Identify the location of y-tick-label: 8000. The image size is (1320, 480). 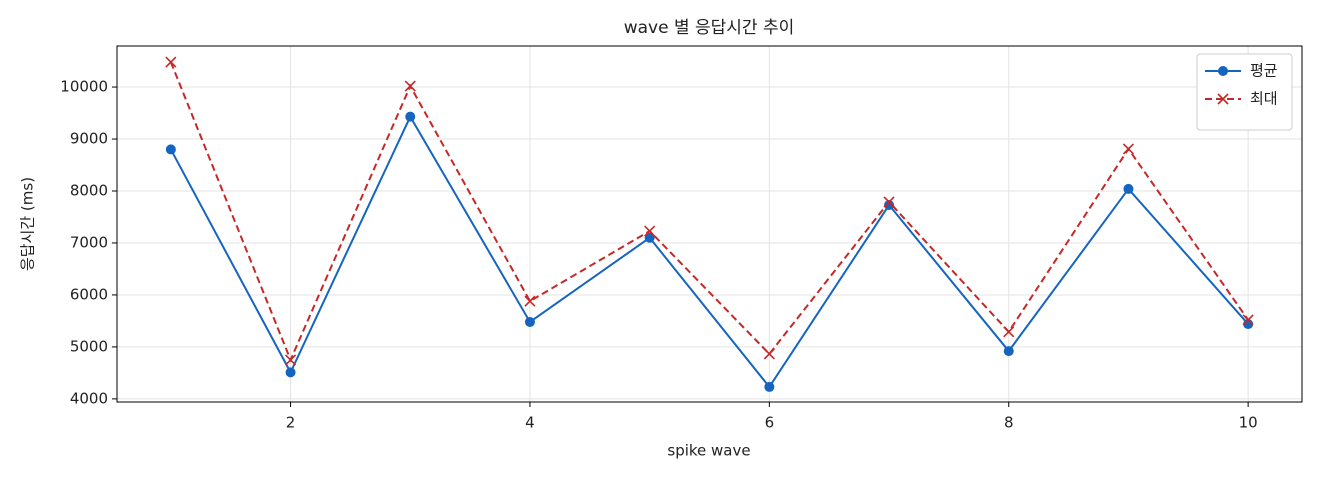
(89, 190).